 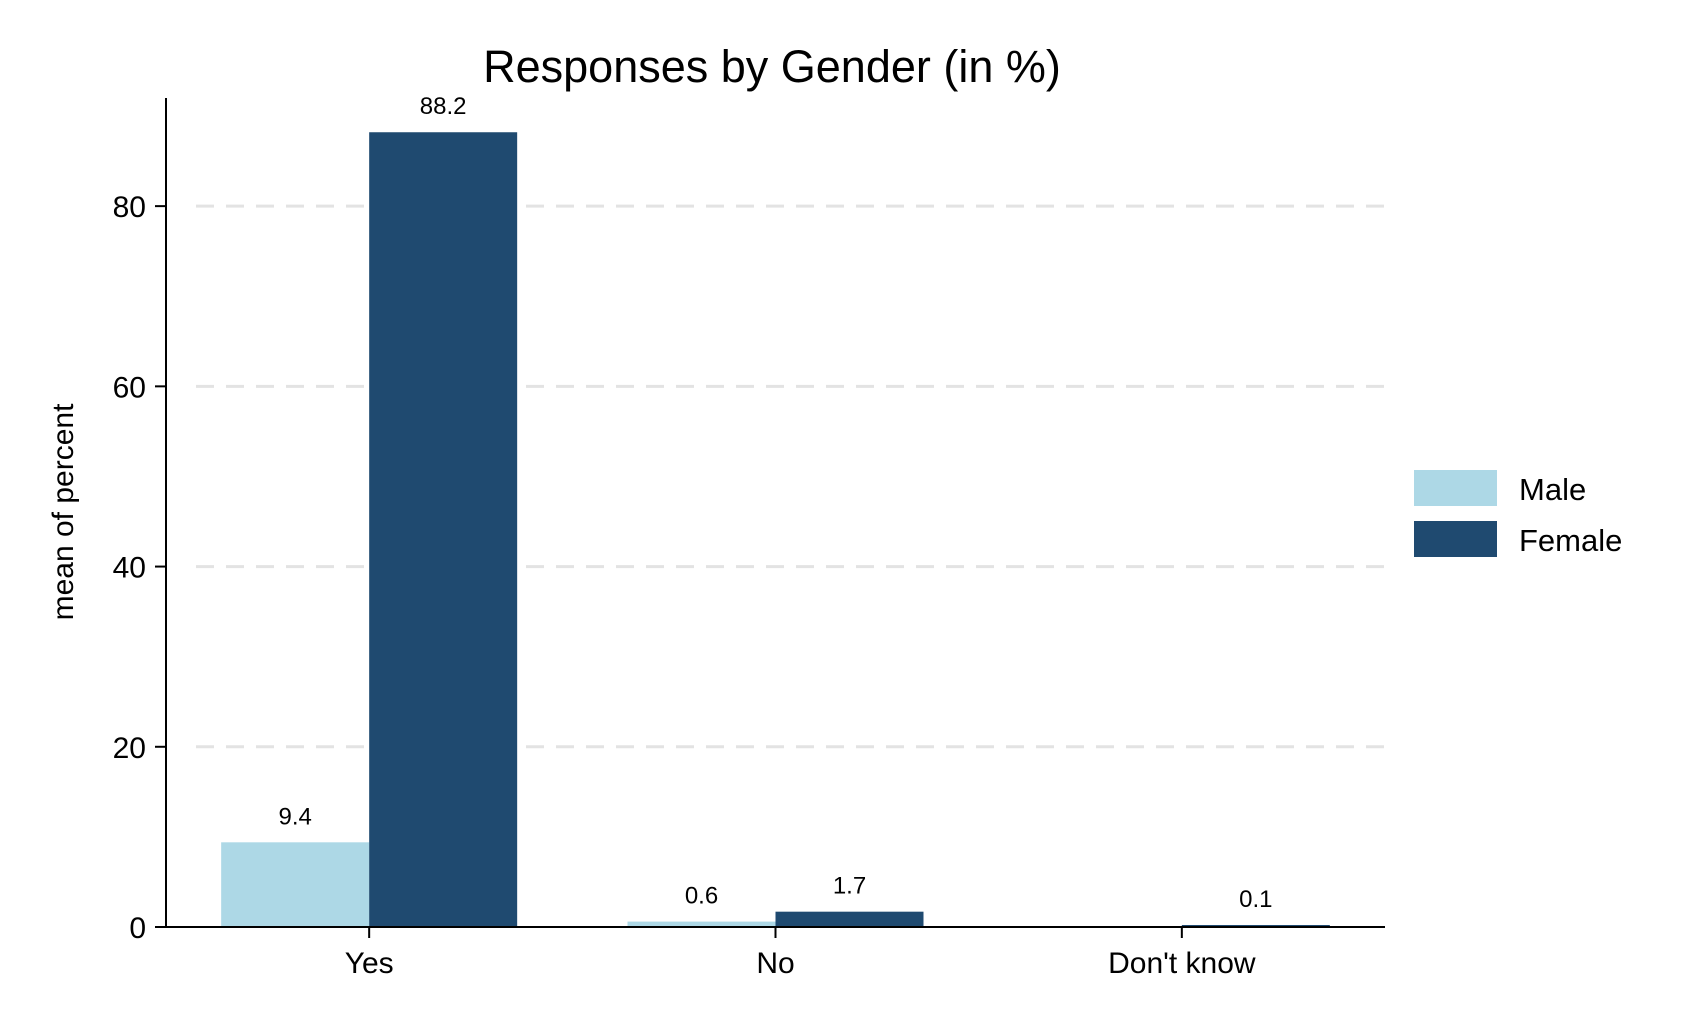 What do you see at coordinates (1570, 540) in the screenshot?
I see `legend-label-female: Female` at bounding box center [1570, 540].